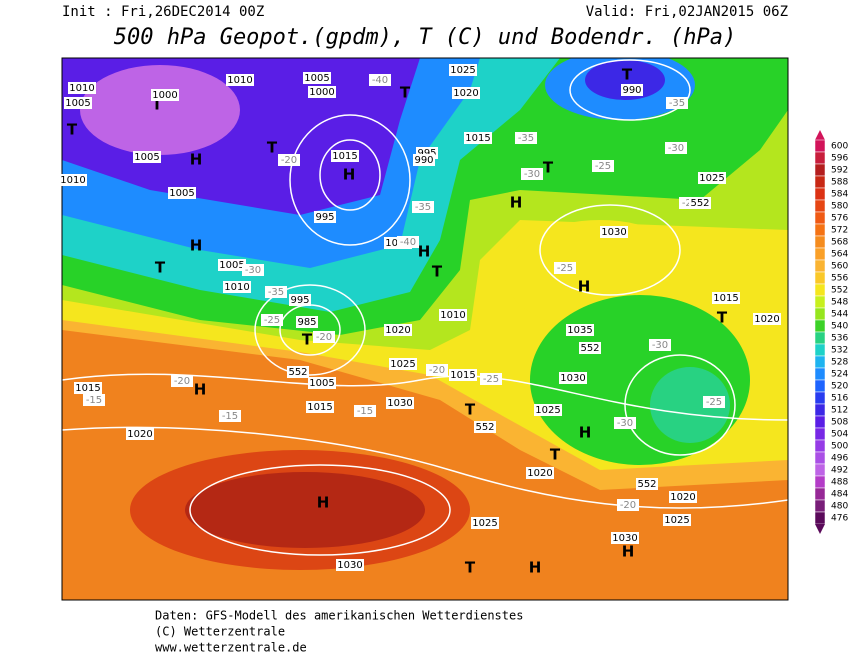 This screenshot has width=850, height=657. What do you see at coordinates (423, 160) in the screenshot?
I see `isobar-label: 990` at bounding box center [423, 160].